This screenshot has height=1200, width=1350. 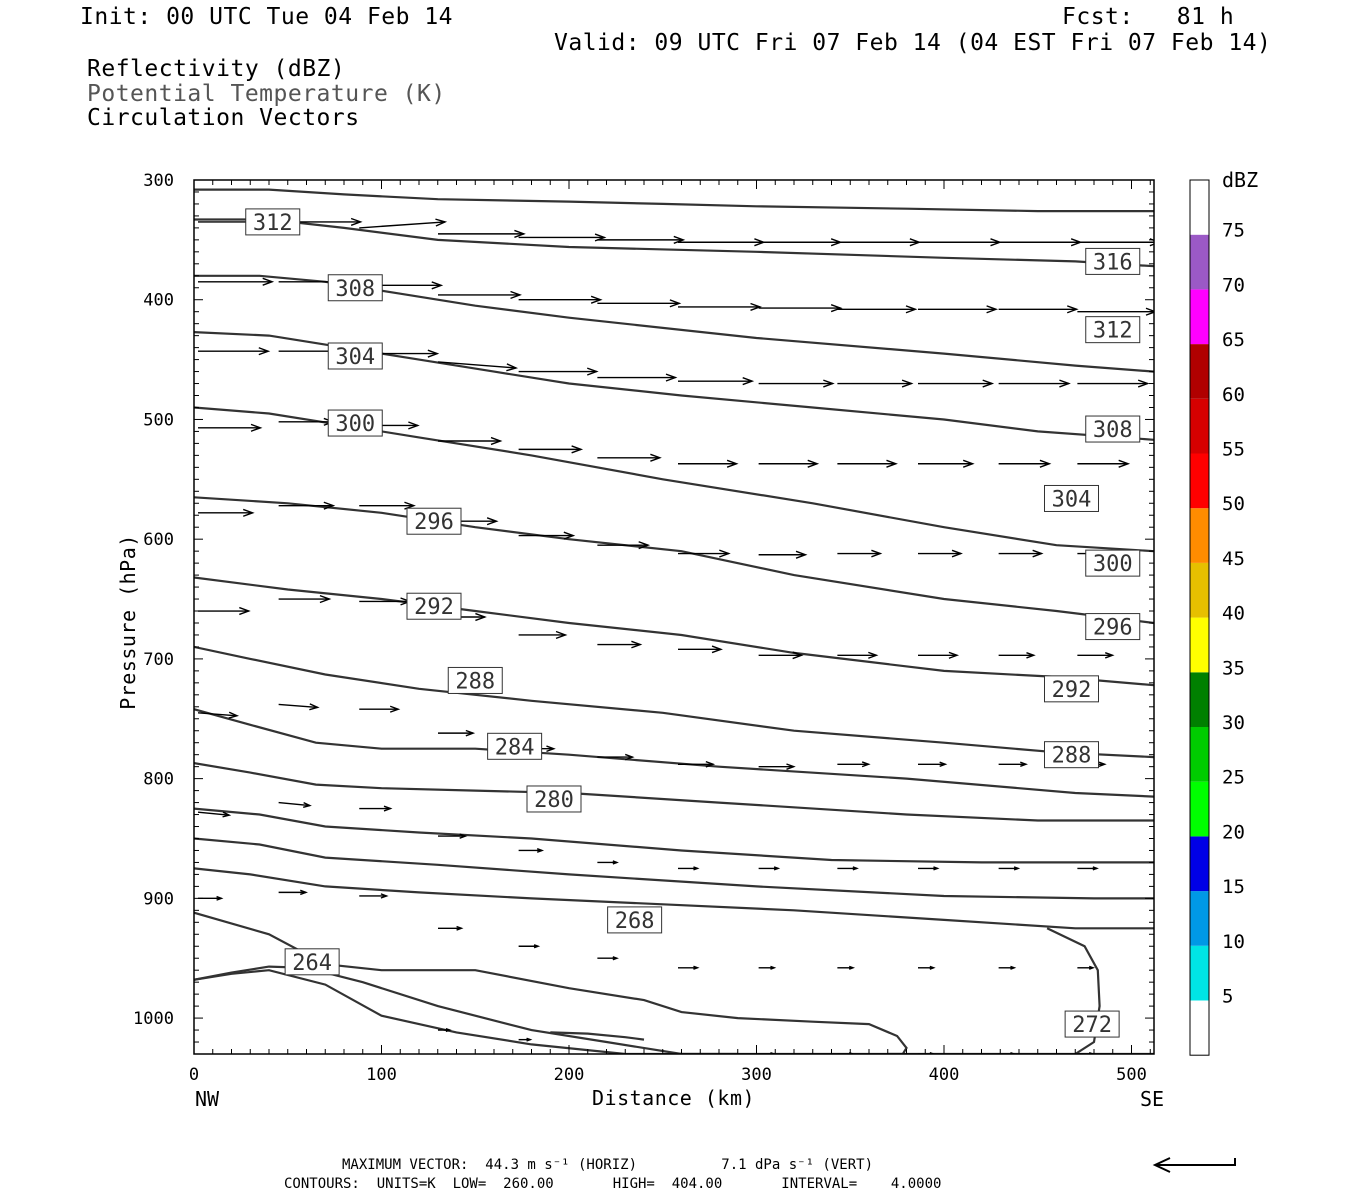 What do you see at coordinates (223, 118) in the screenshot?
I see `field-circulation-vectors: Circulation Vectors` at bounding box center [223, 118].